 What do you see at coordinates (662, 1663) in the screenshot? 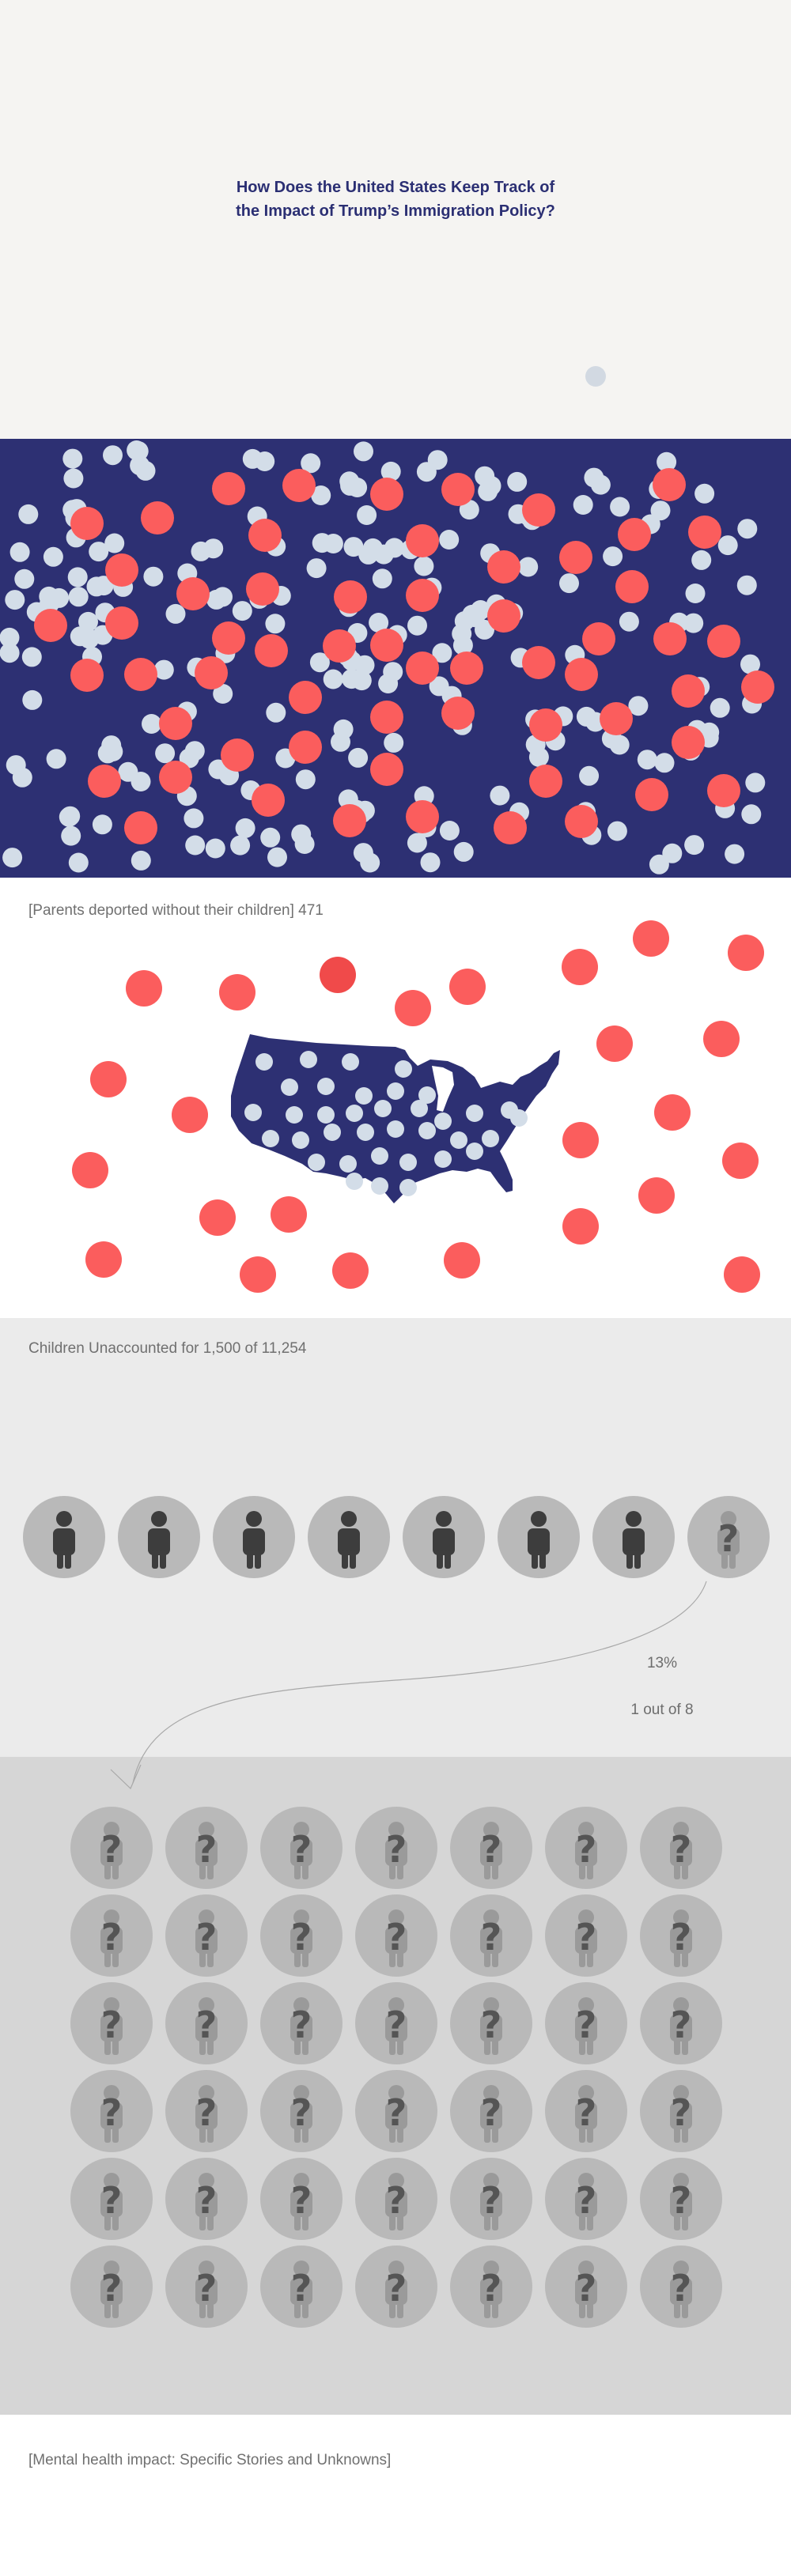
I see `stat-percent: 13%` at bounding box center [662, 1663].